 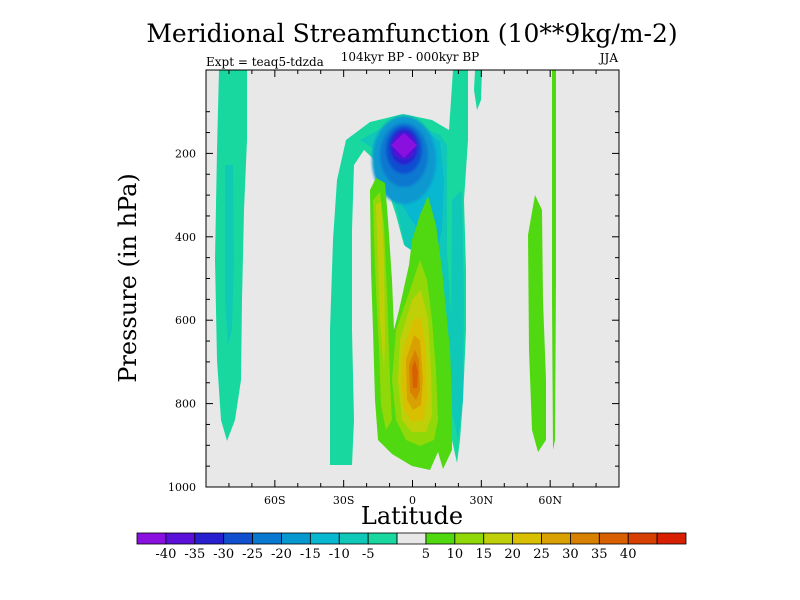 What do you see at coordinates (411, 33) in the screenshot?
I see `chart-title: Meridional Streamfunction (10**9kg/m-2)` at bounding box center [411, 33].